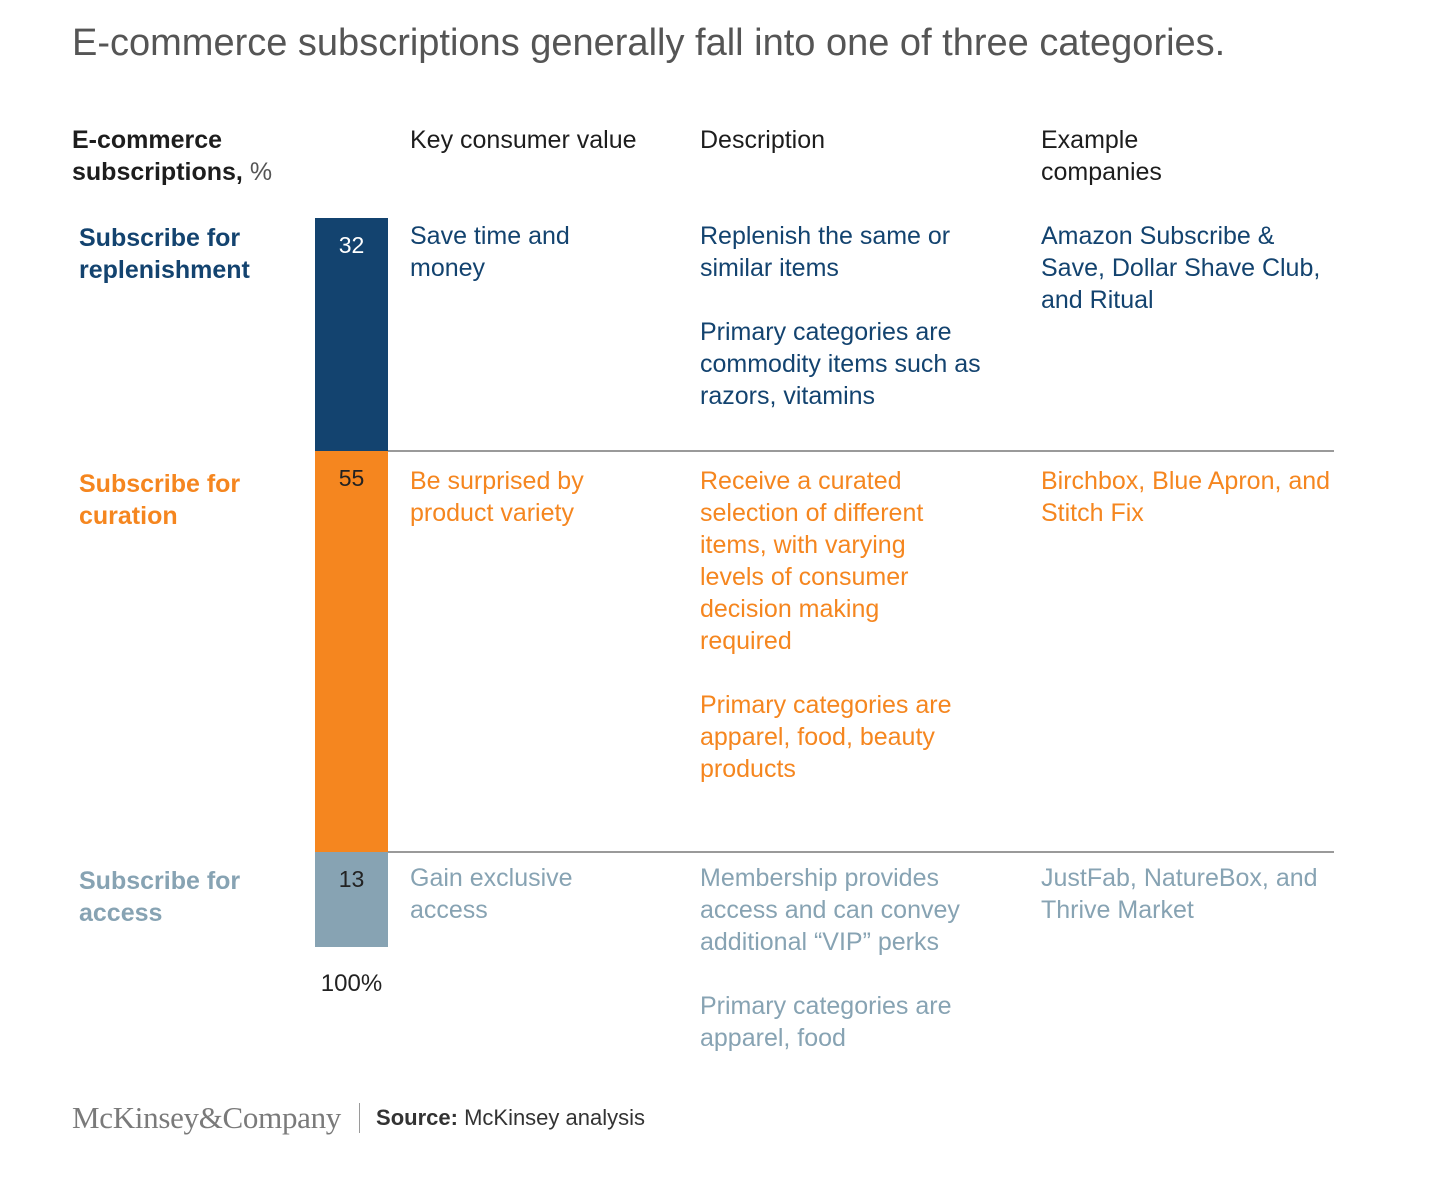 The width and height of the screenshot is (1440, 1180). Describe the element at coordinates (160, 897) in the screenshot. I see `category-access: Subscribe for access` at that location.